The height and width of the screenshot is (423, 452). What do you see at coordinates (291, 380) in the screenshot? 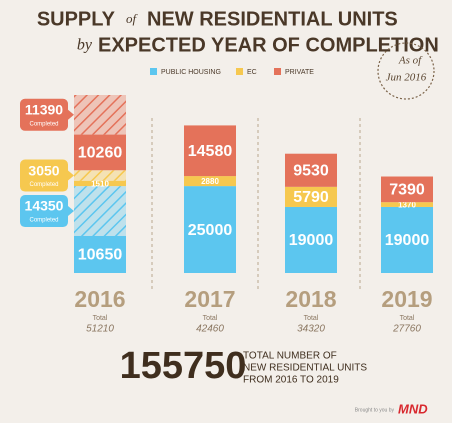
I see `grand-total-text: FROM 2016 TO 2019` at bounding box center [291, 380].